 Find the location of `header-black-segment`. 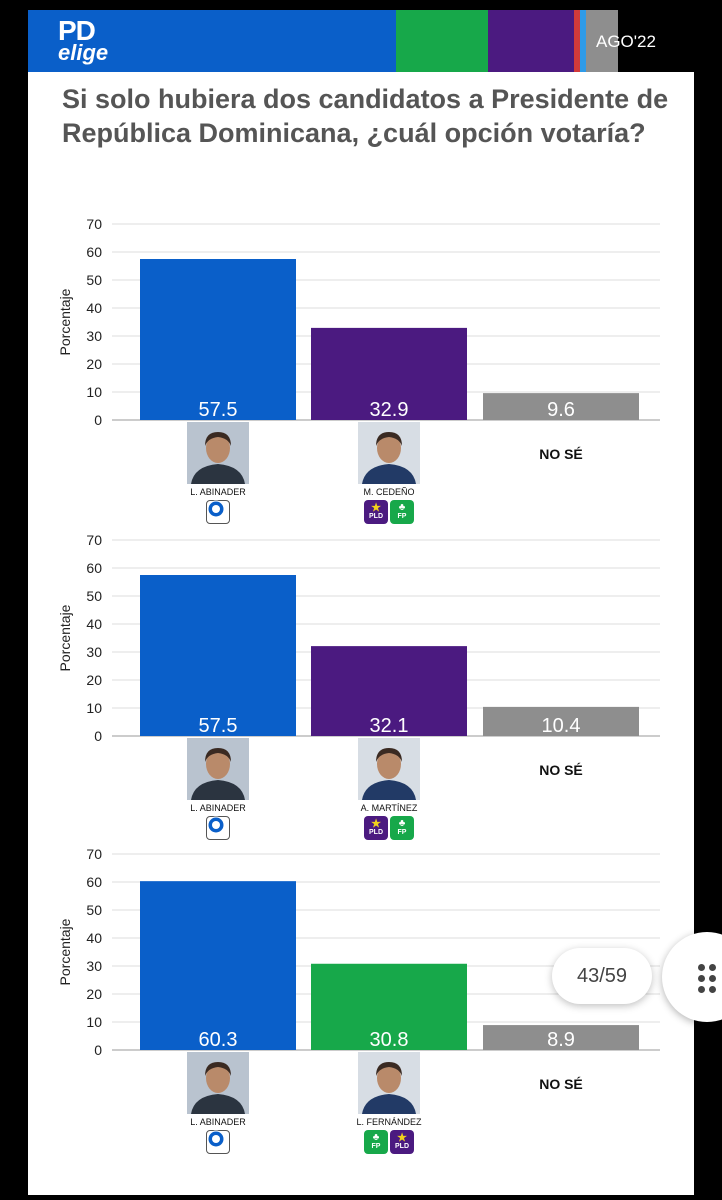

header-black-segment is located at coordinates (656, 41).